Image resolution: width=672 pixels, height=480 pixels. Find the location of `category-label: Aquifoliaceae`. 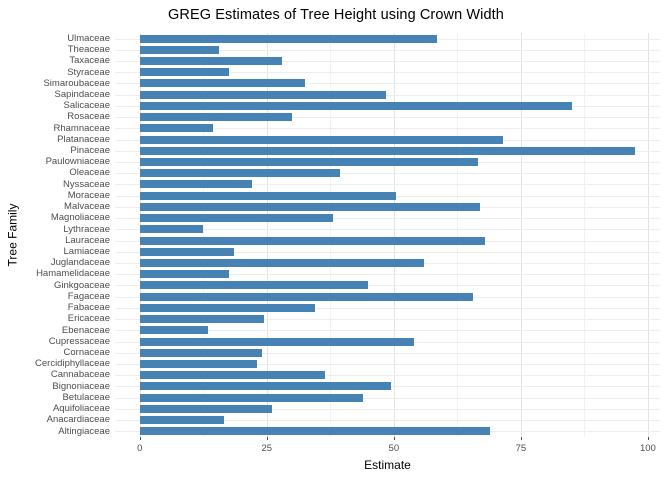

category-label: Aquifoliaceae is located at coordinates (81, 409).